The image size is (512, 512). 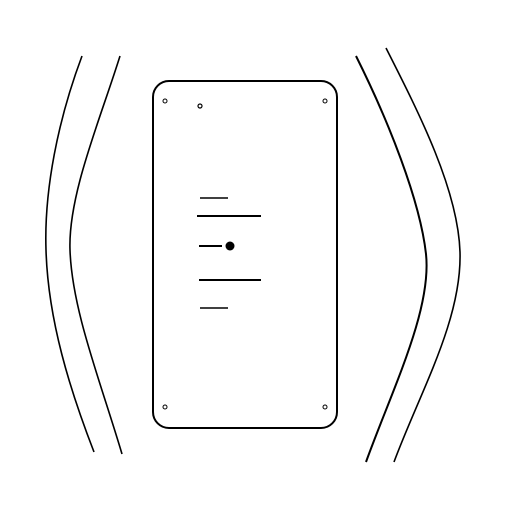 What do you see at coordinates (325, 407) in the screenshot?
I see `screw-bottom-right` at bounding box center [325, 407].